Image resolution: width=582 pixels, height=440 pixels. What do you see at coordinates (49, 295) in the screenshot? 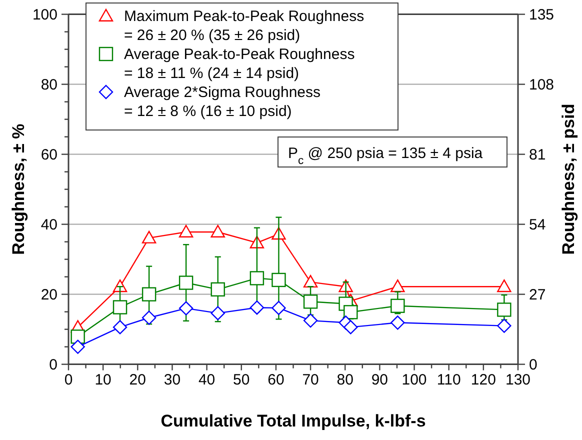
I see `y-tick-label: 20` at bounding box center [49, 295].